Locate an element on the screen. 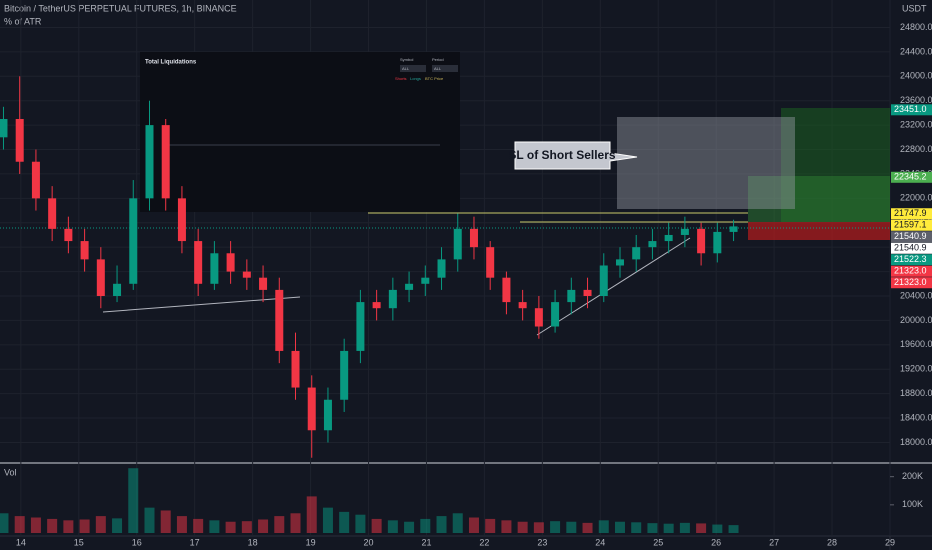  y-tick-label: 19600.0 is located at coordinates (916, 344).